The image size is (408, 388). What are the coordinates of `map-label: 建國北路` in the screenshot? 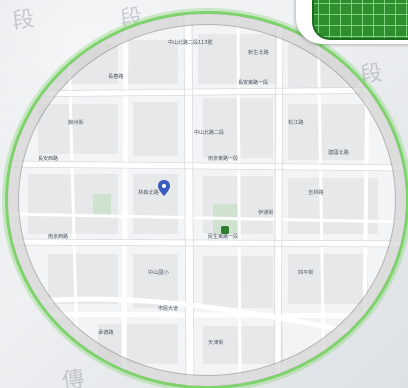 It's located at (339, 152).